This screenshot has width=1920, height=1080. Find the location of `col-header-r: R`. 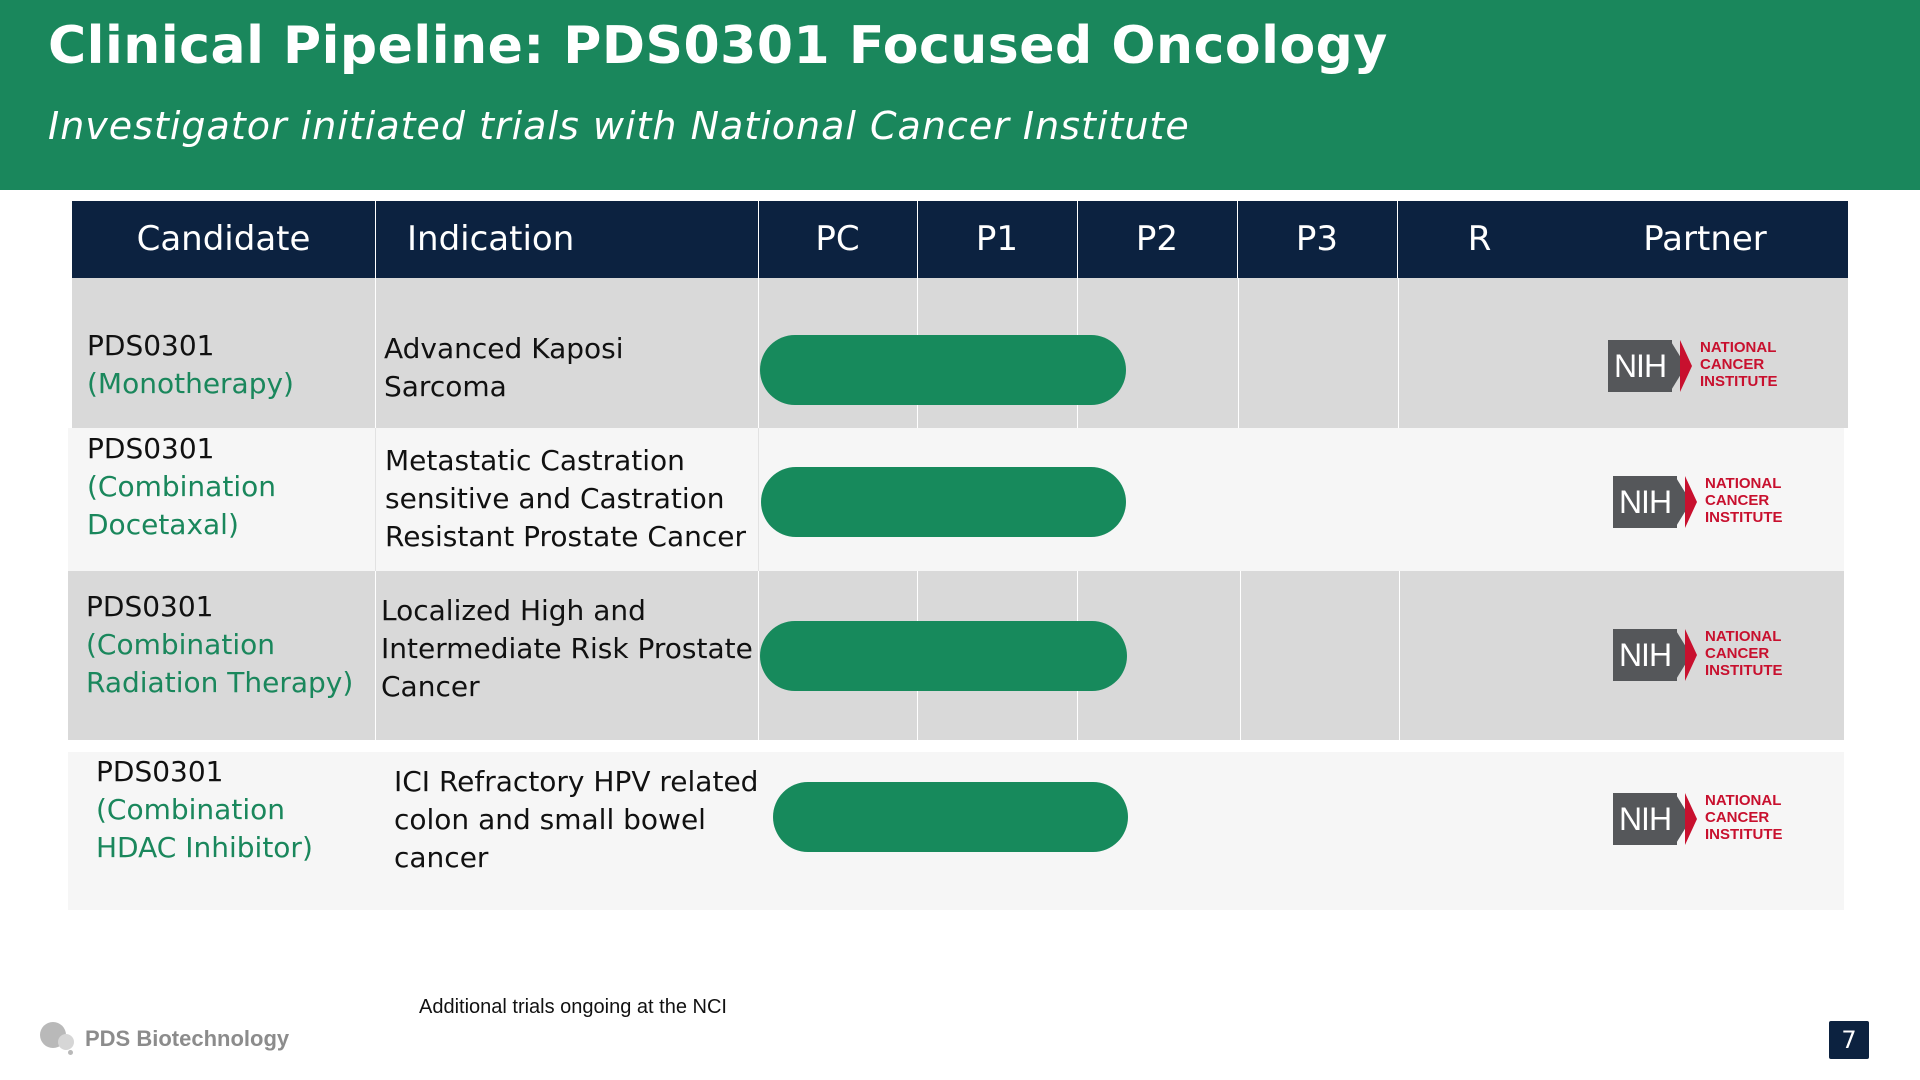

col-header-r: R is located at coordinates (1479, 239).